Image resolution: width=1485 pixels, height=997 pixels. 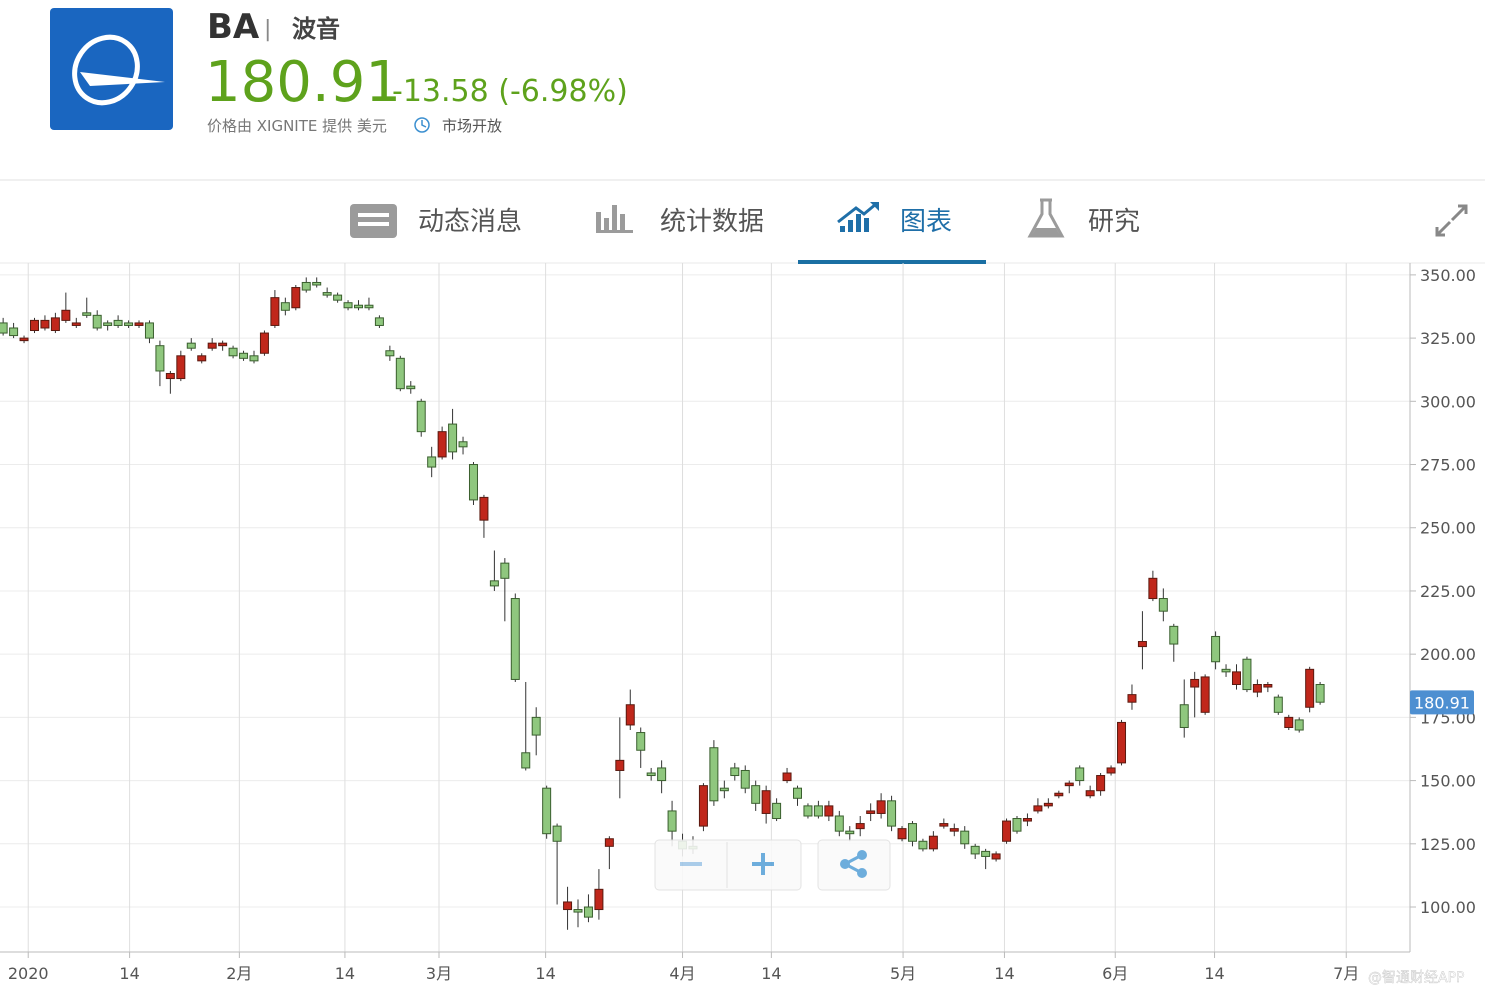 I want to click on y-tick-label: 300.00, so click(x=1448, y=401).